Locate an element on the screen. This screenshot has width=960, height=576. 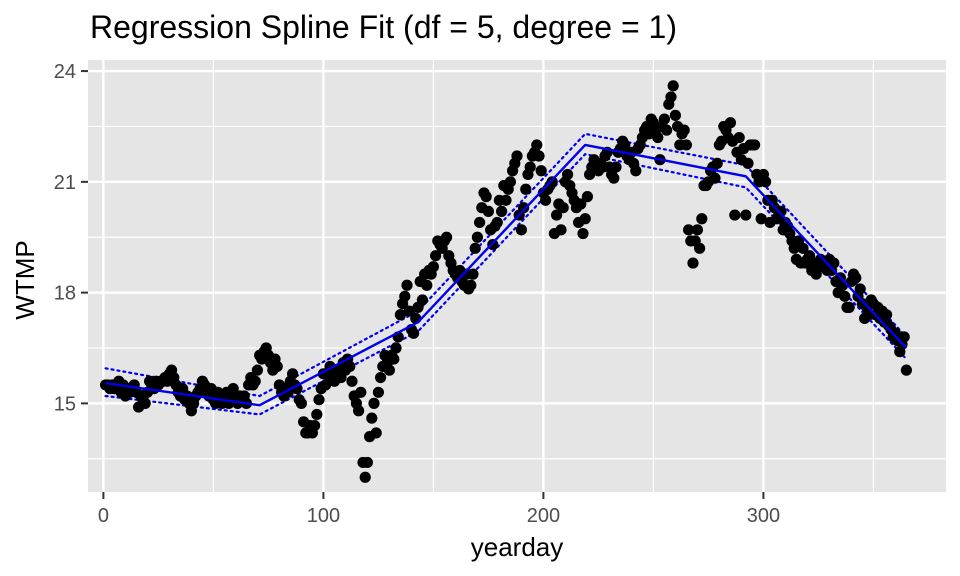
y-tick-label: 21 is located at coordinates (65, 183).